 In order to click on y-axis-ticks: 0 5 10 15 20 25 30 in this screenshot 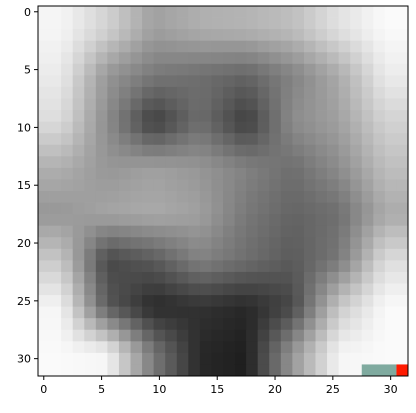, I will do `click(27, 186)`.